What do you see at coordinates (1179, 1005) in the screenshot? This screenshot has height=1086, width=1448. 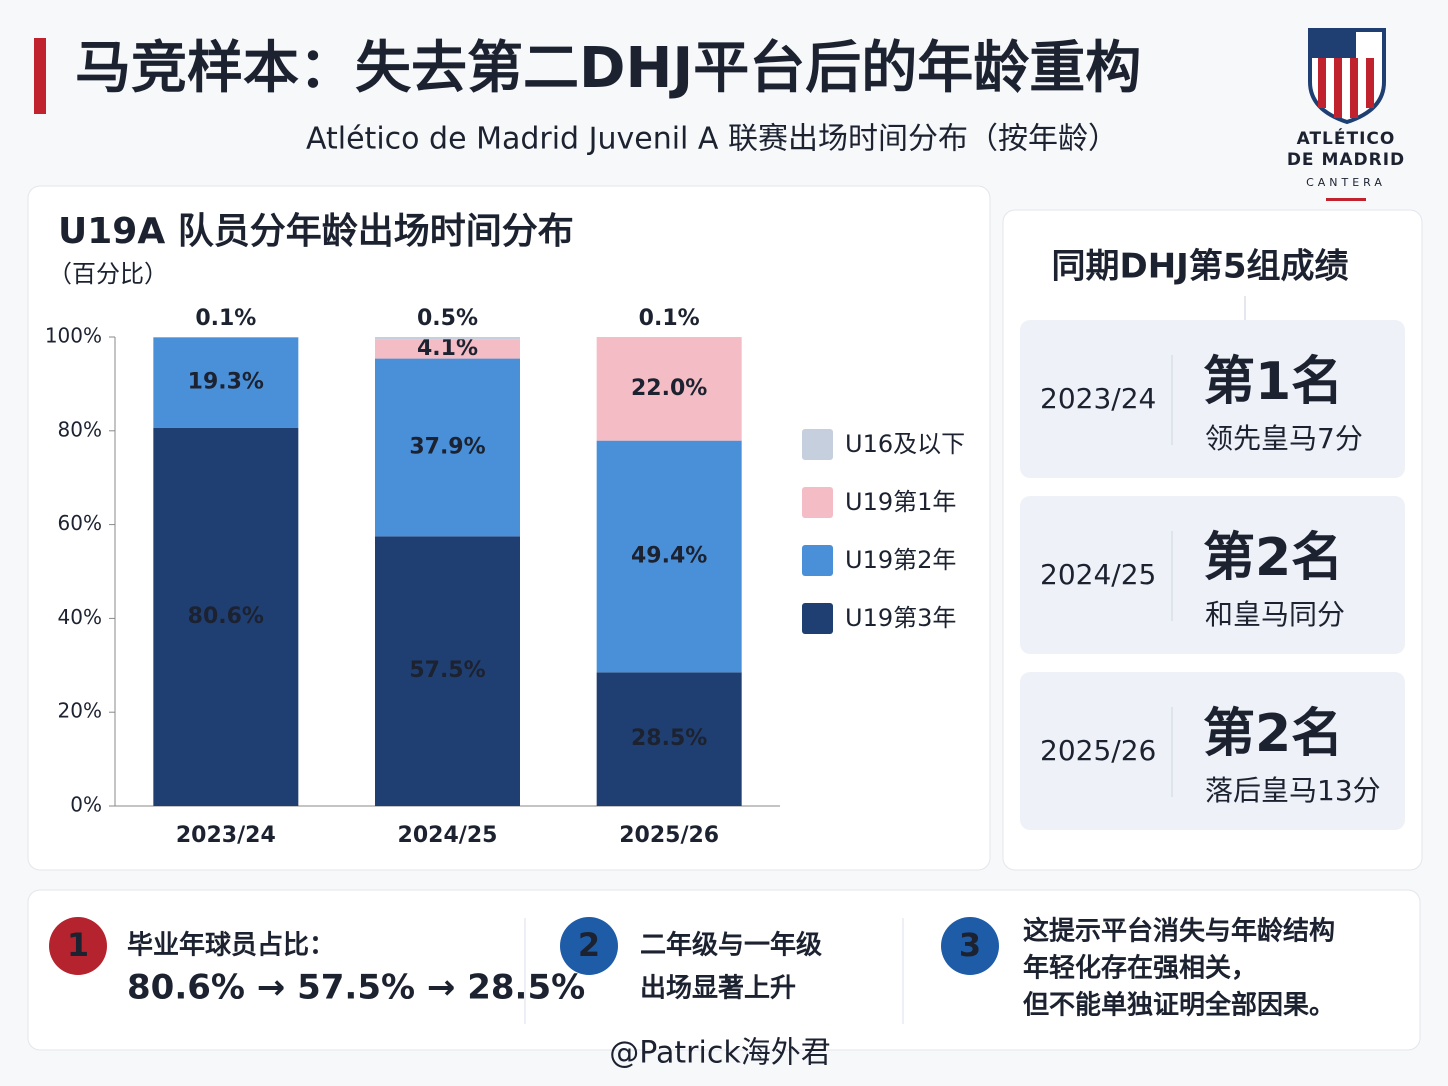 I see `note-text: 但不能单独证明全部因果。` at bounding box center [1179, 1005].